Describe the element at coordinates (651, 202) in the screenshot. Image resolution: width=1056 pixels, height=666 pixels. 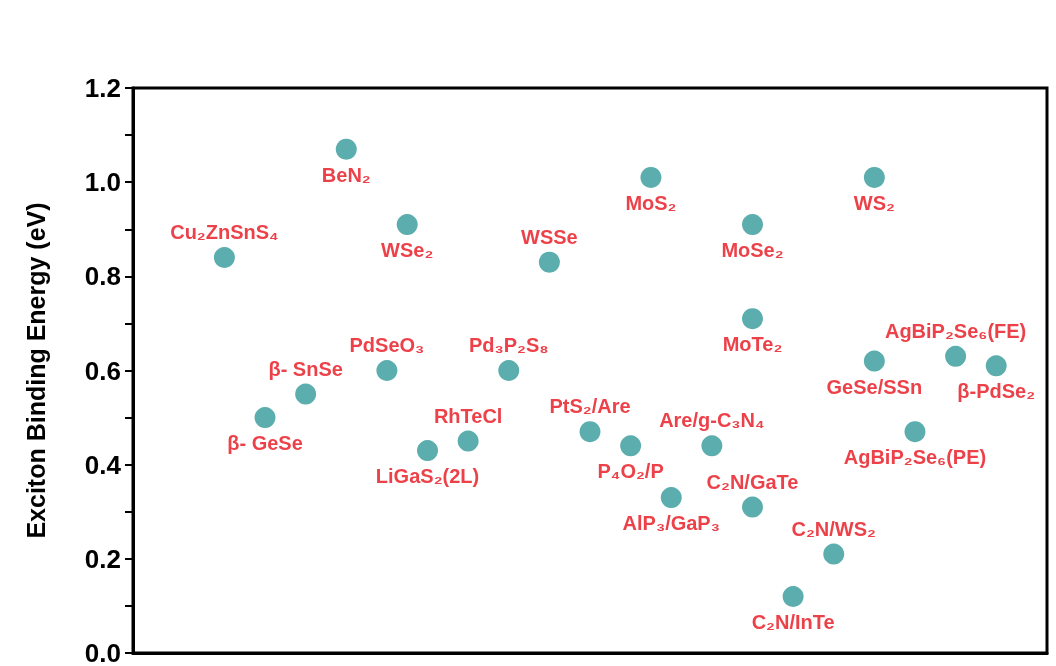
I see `series-label: MoS₂` at that location.